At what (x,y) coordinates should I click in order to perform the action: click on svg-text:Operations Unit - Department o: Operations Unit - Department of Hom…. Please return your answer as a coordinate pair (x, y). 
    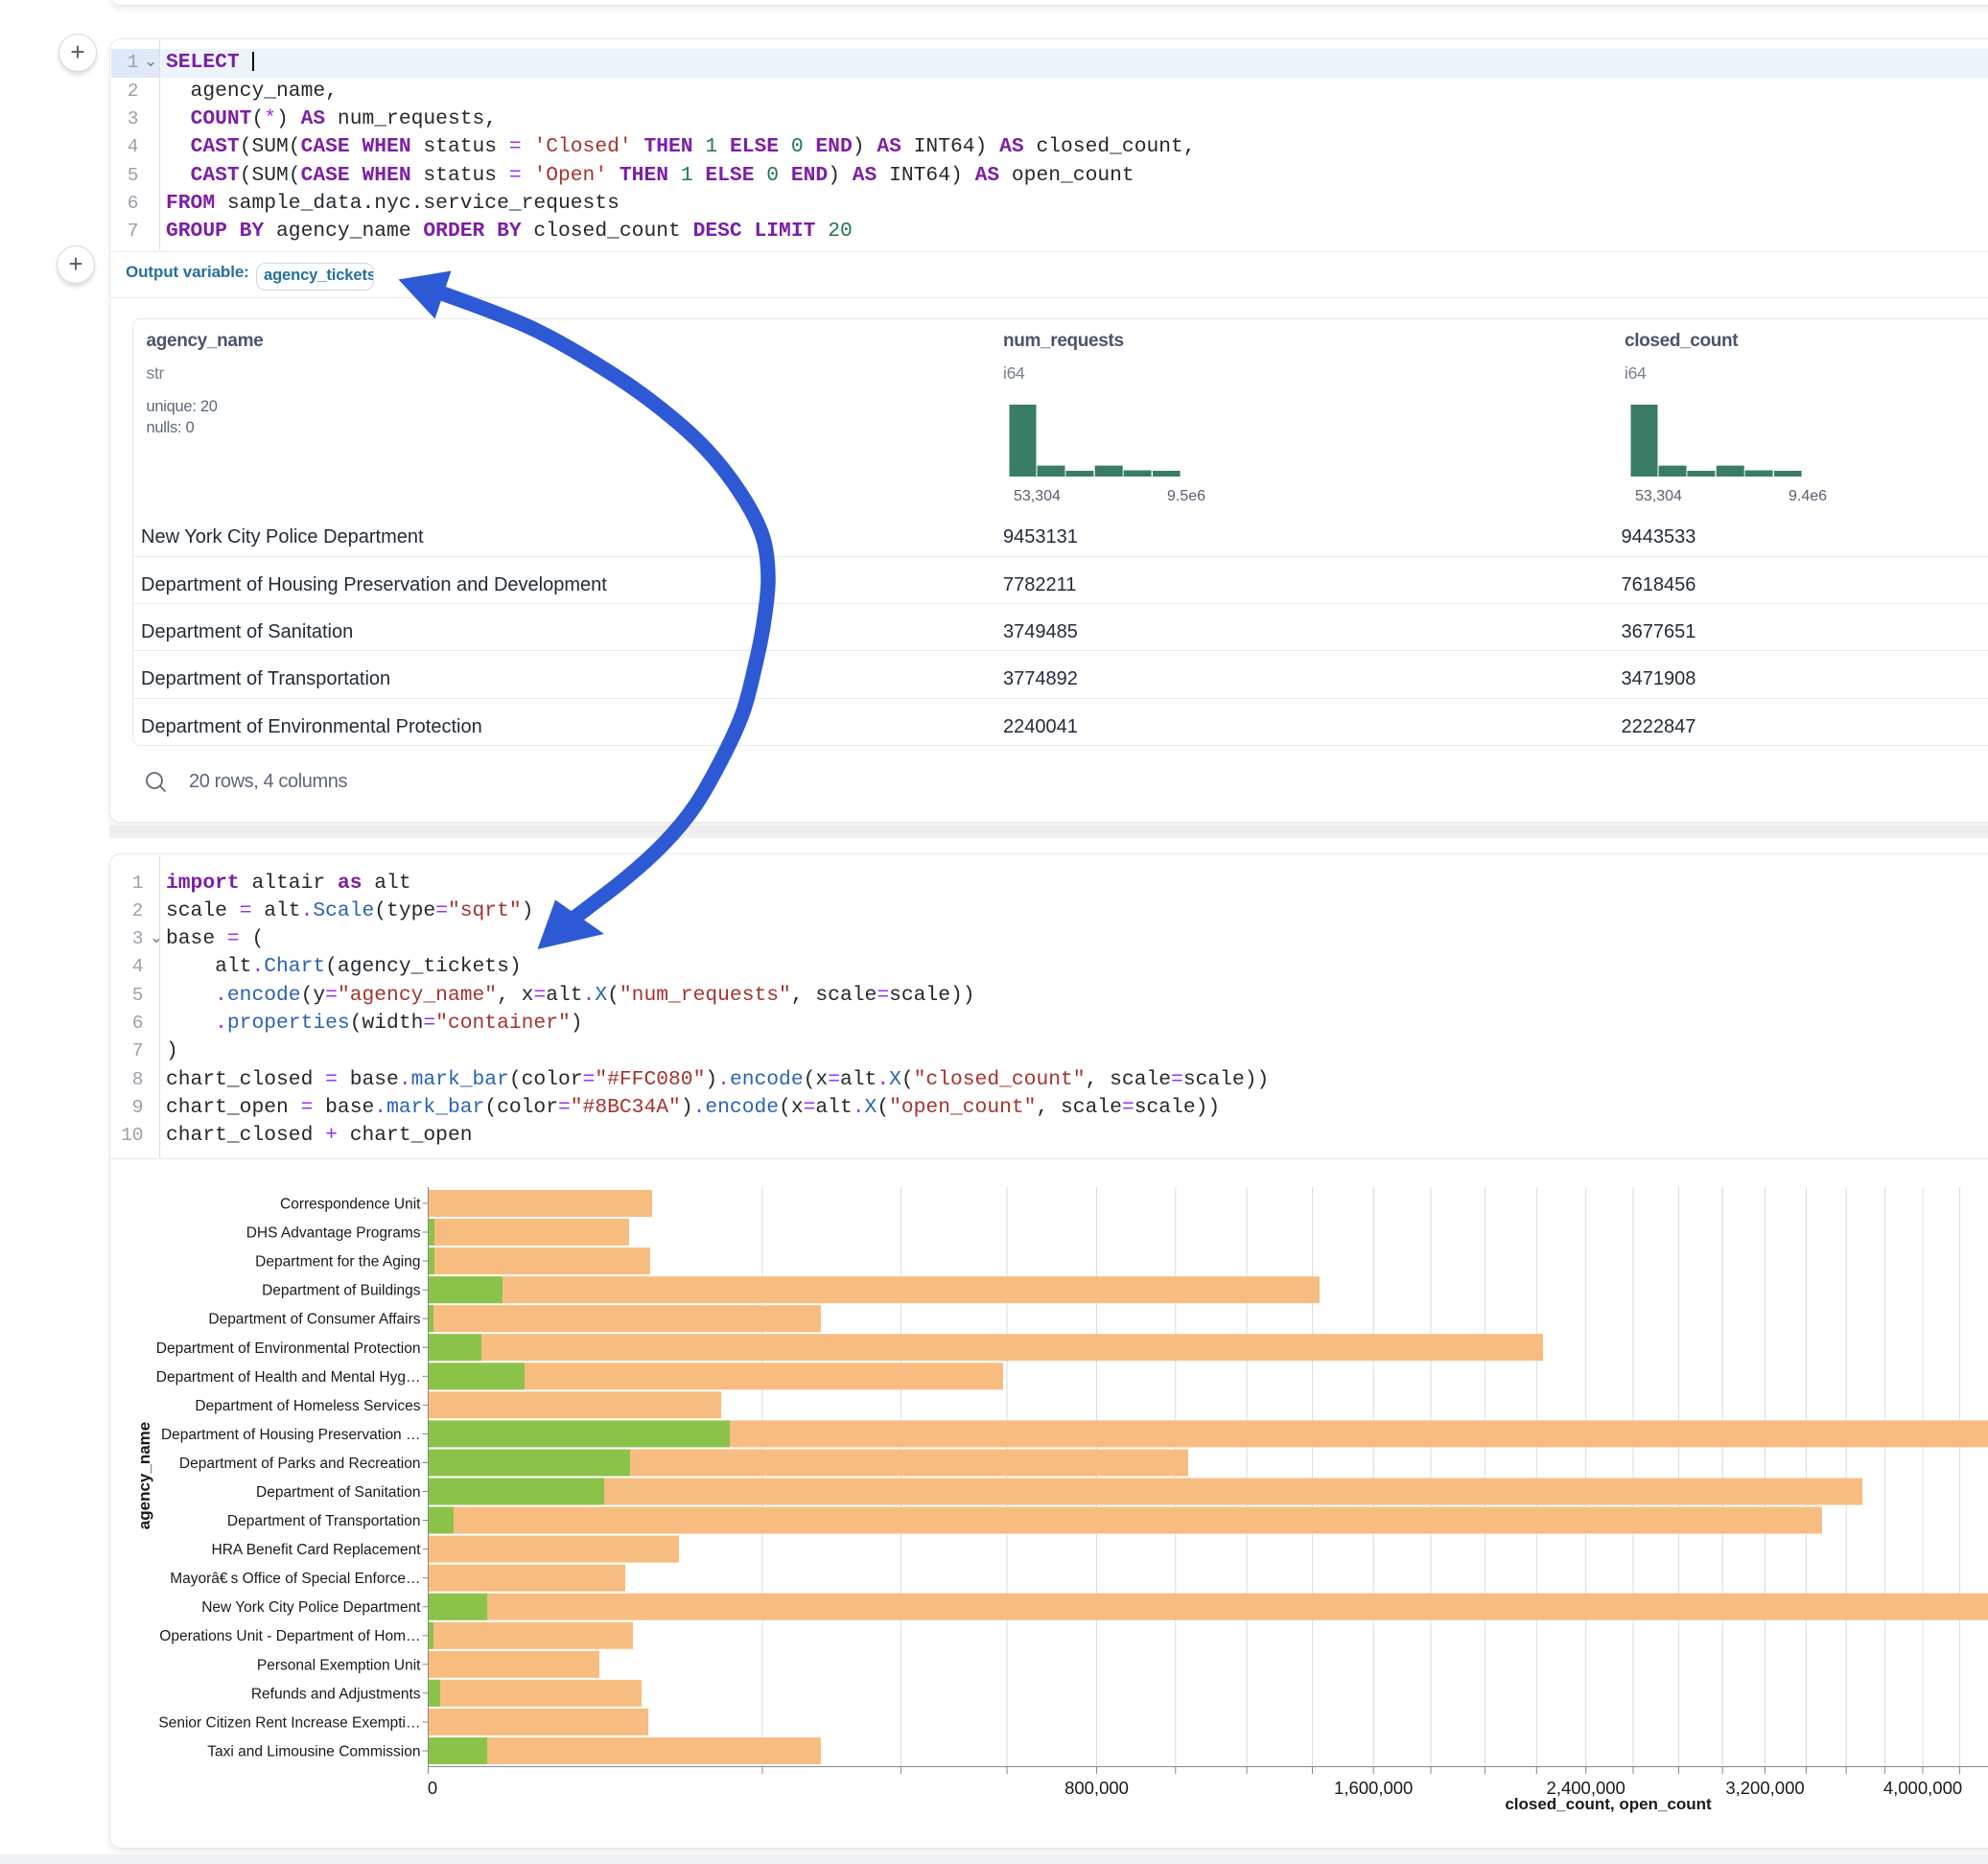
    Looking at the image, I should click on (290, 1636).